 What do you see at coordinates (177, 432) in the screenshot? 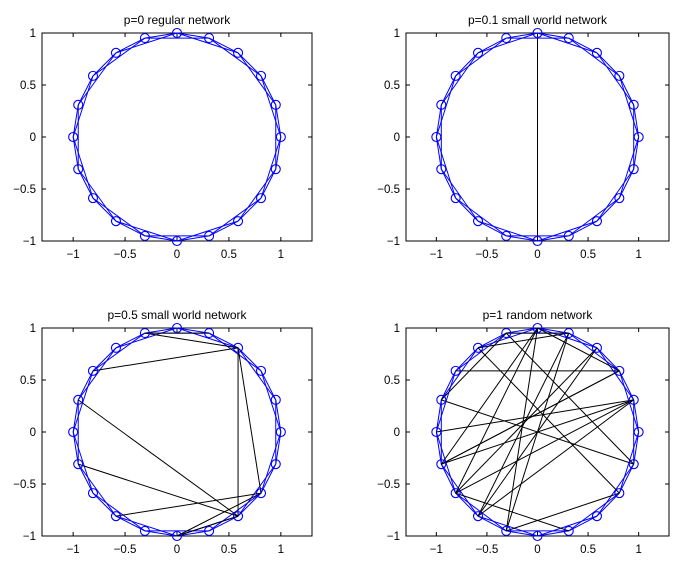
I see `ring-edges` at bounding box center [177, 432].